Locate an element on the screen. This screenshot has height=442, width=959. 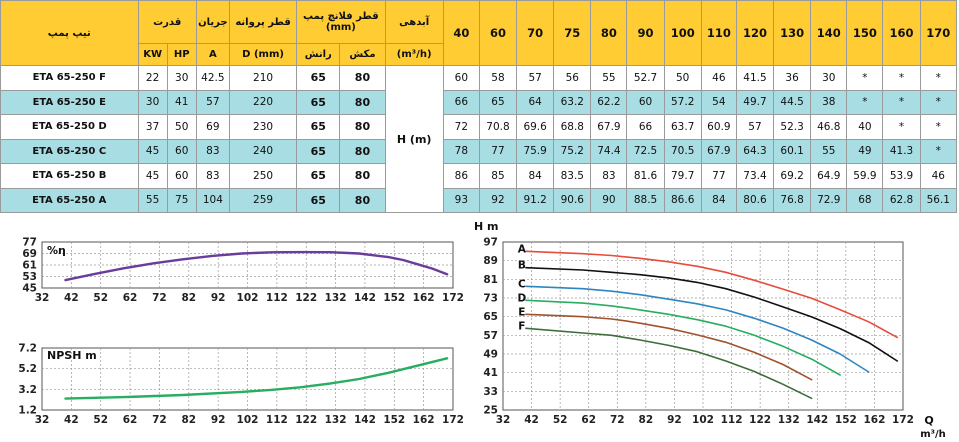
flow-header-cell: 150 is located at coordinates (865, 33).